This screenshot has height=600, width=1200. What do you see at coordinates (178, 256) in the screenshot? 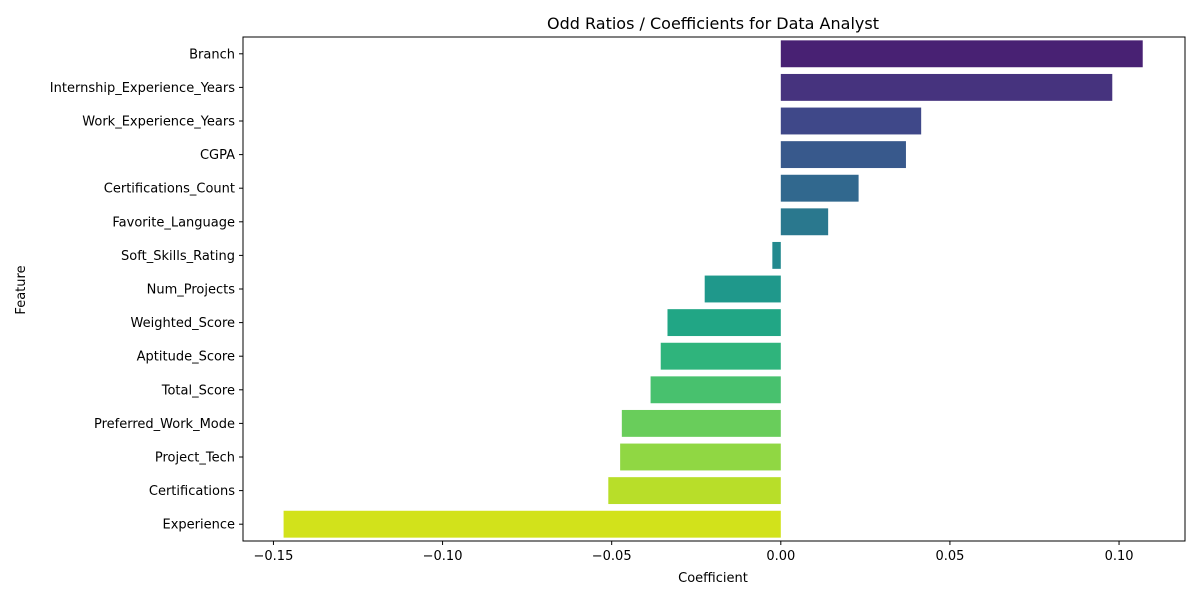
I see `y-tick-label: Soft_Skills_Rating` at bounding box center [178, 256].